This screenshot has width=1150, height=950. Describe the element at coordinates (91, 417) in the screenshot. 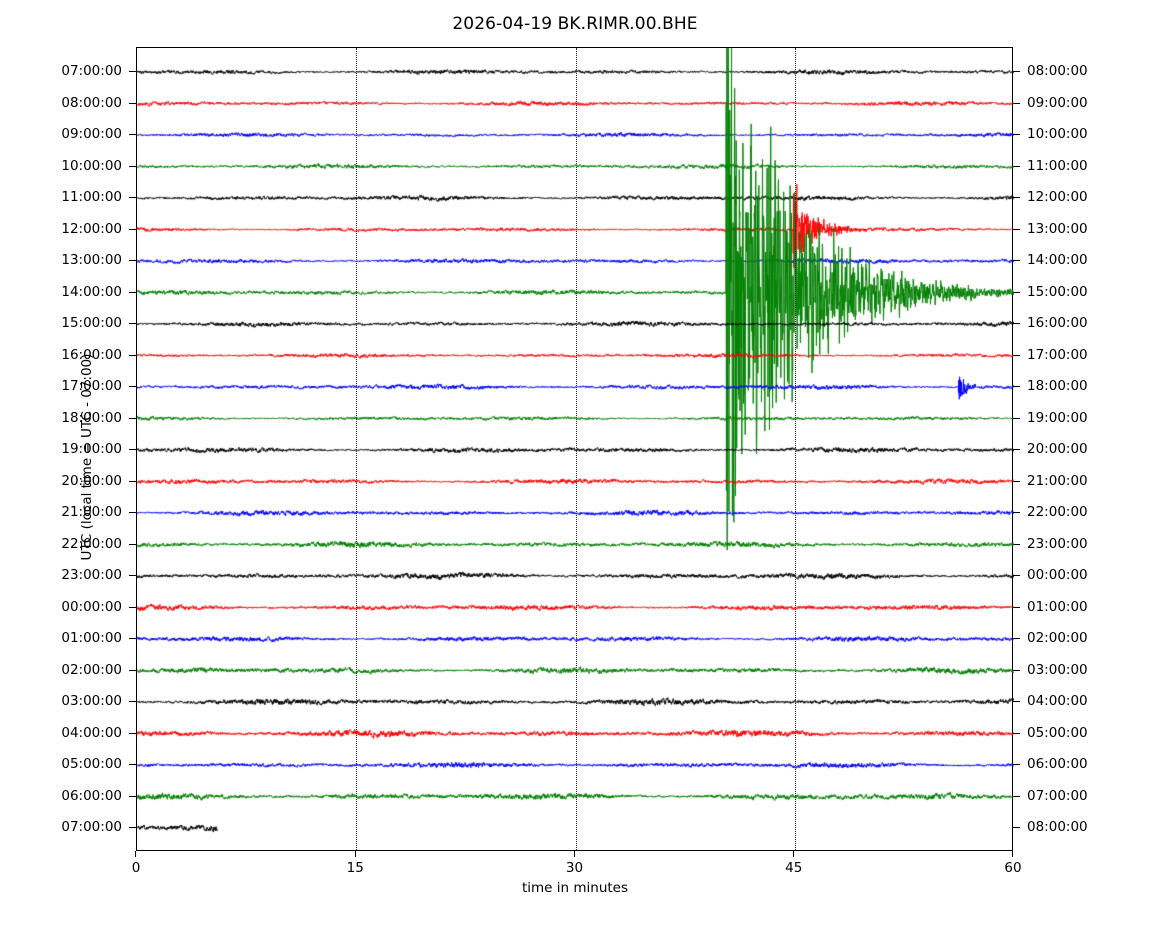

I see `y-tick-left-11: 18:00:00` at that location.